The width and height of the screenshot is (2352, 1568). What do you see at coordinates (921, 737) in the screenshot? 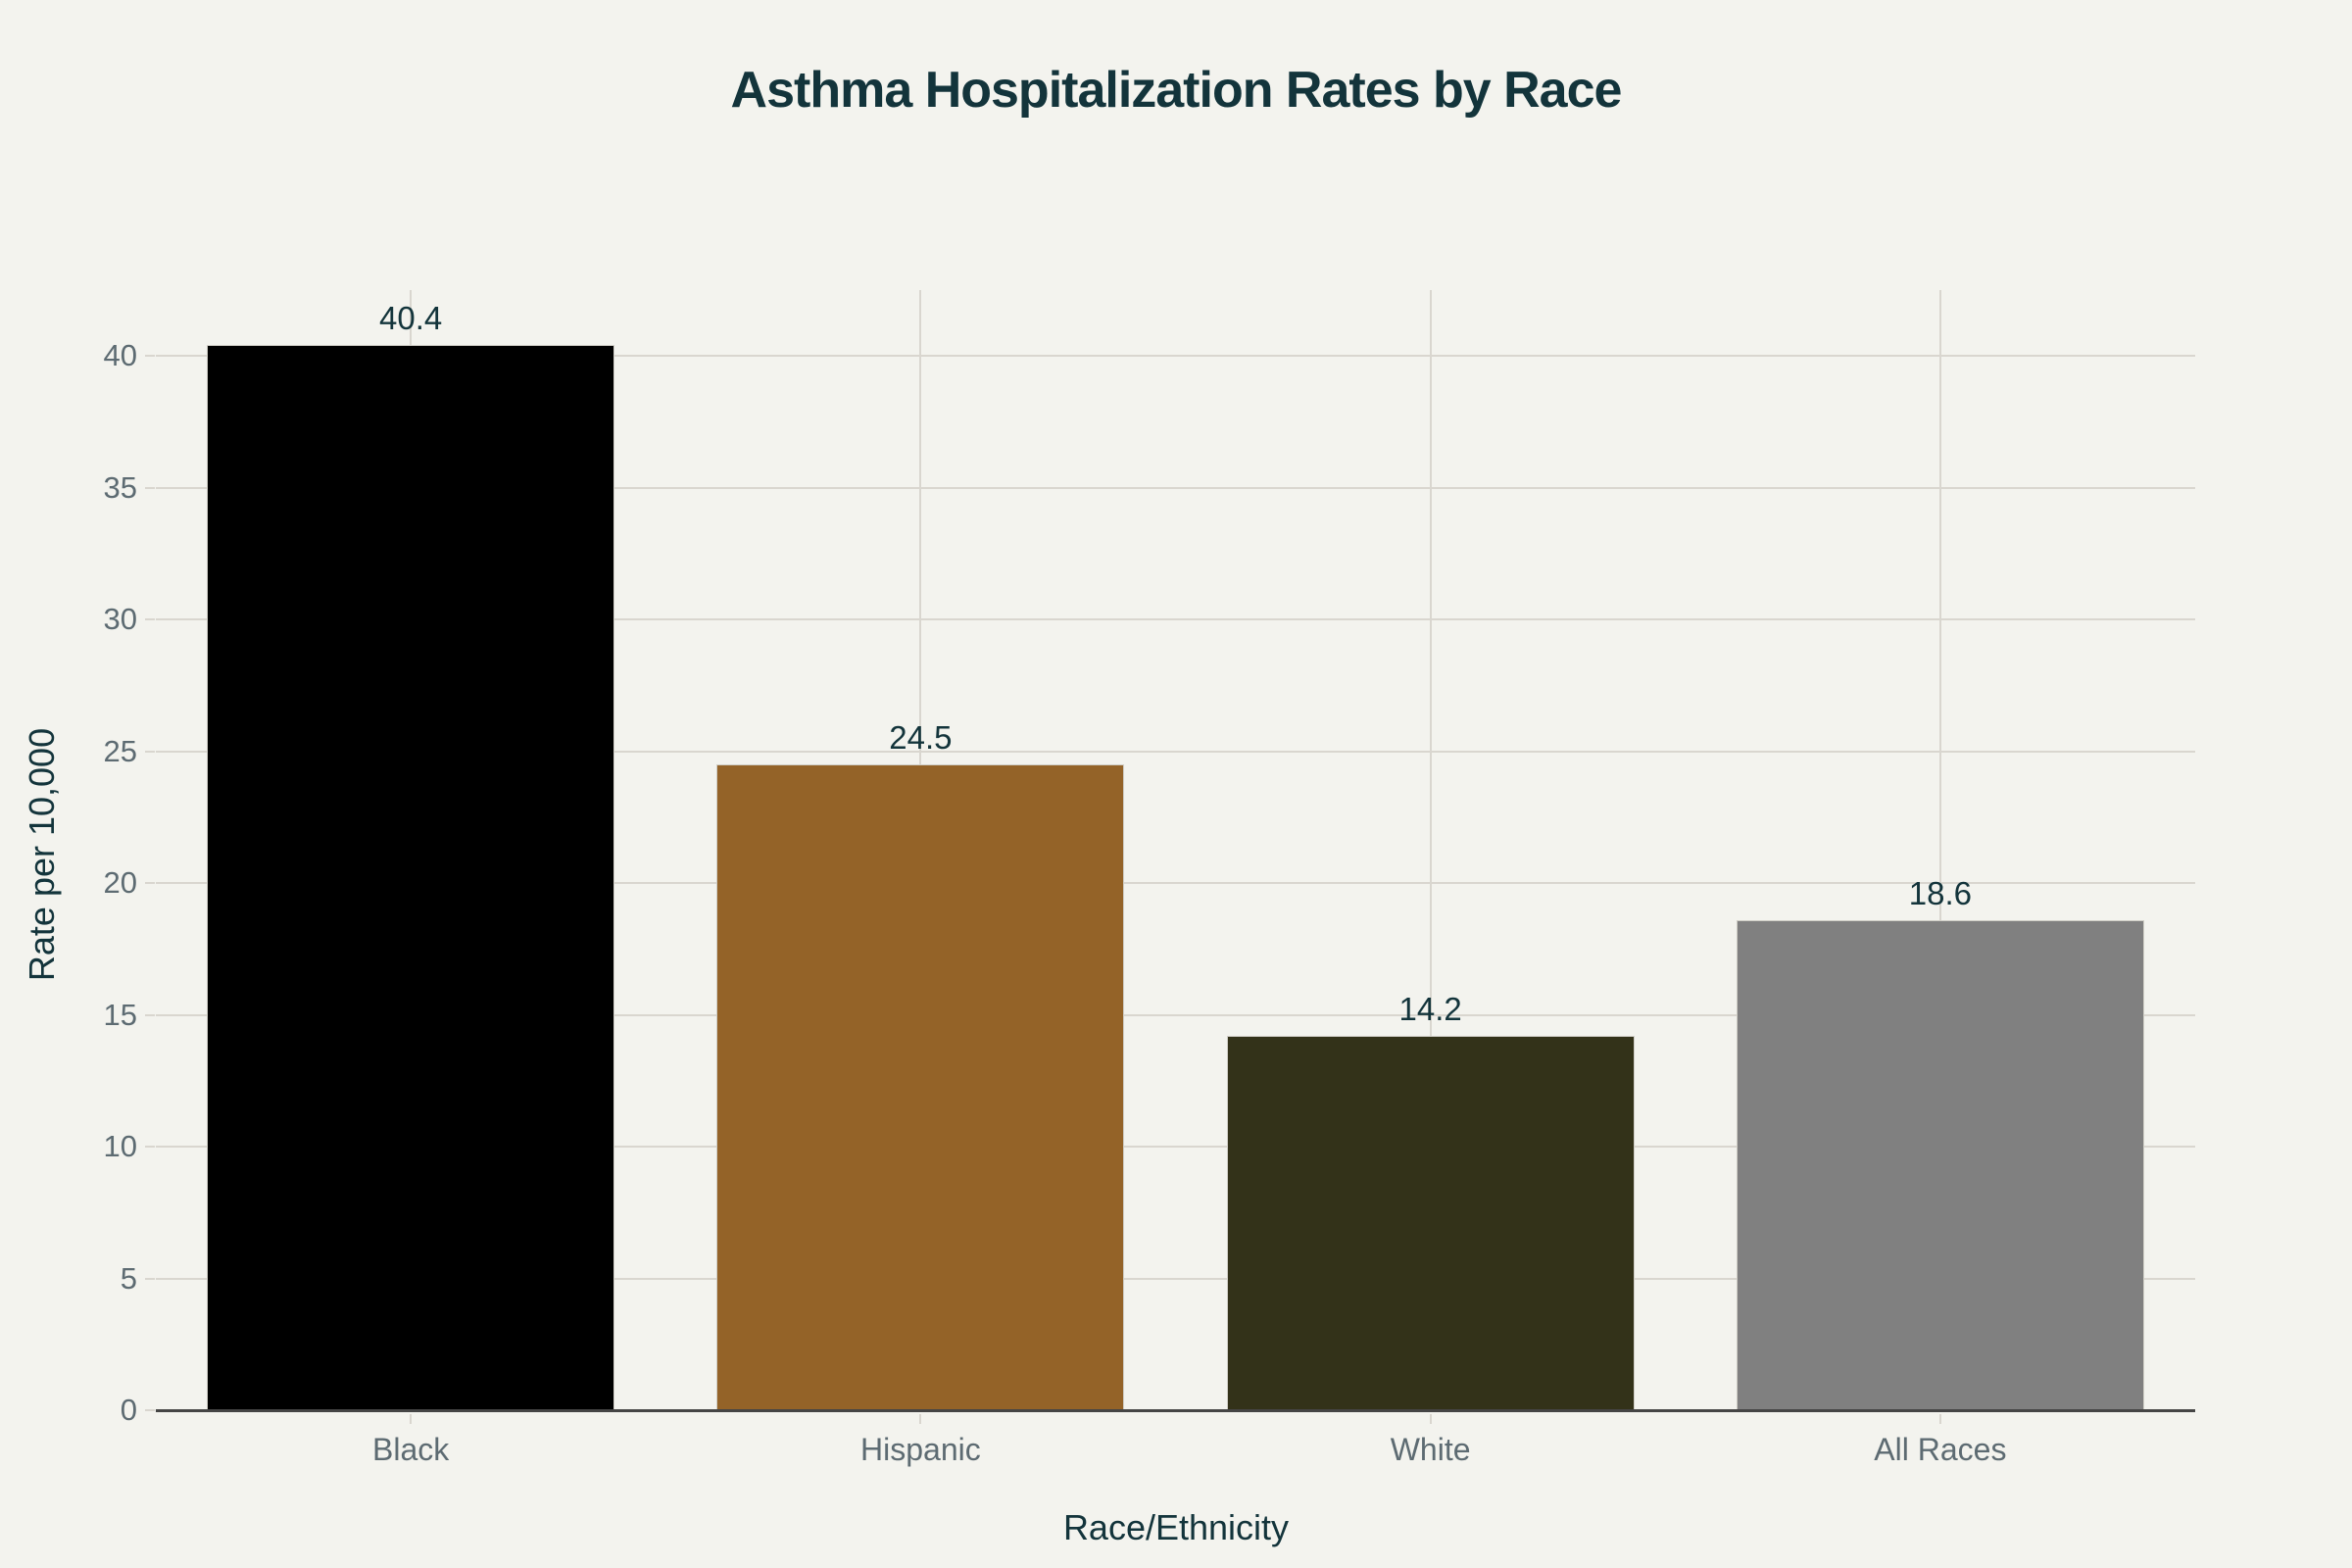
I see `bar-value-label: 24.5` at bounding box center [921, 737].